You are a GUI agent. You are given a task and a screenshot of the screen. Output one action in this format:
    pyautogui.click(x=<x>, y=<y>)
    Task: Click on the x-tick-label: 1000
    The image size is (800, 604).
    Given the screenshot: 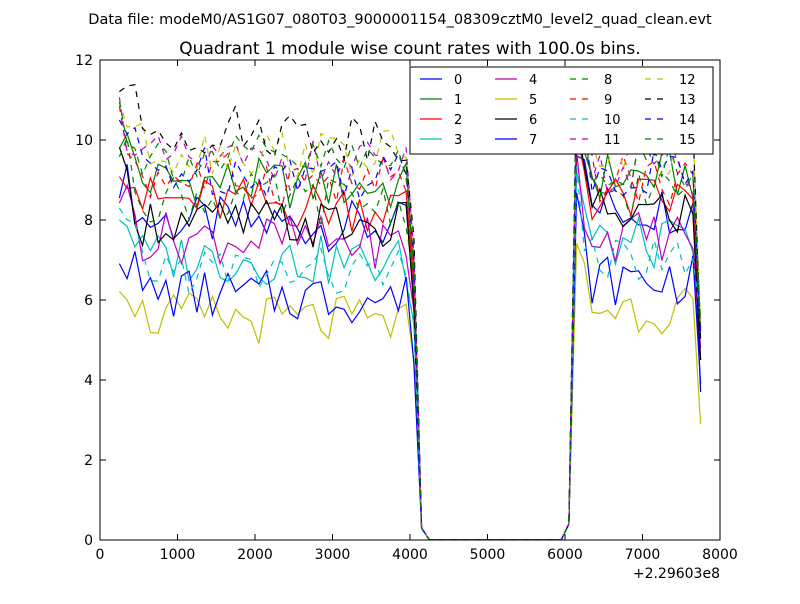 What is the action you would take?
    pyautogui.click(x=178, y=555)
    